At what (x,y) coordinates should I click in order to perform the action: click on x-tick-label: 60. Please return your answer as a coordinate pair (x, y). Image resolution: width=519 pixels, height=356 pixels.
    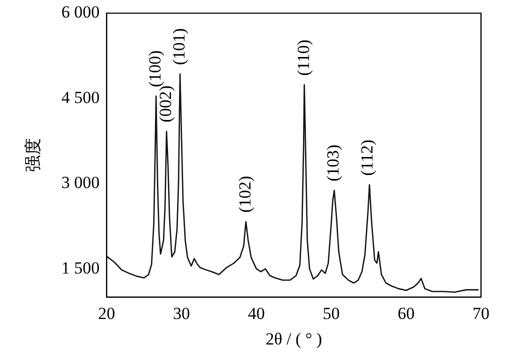
    Looking at the image, I should click on (406, 313).